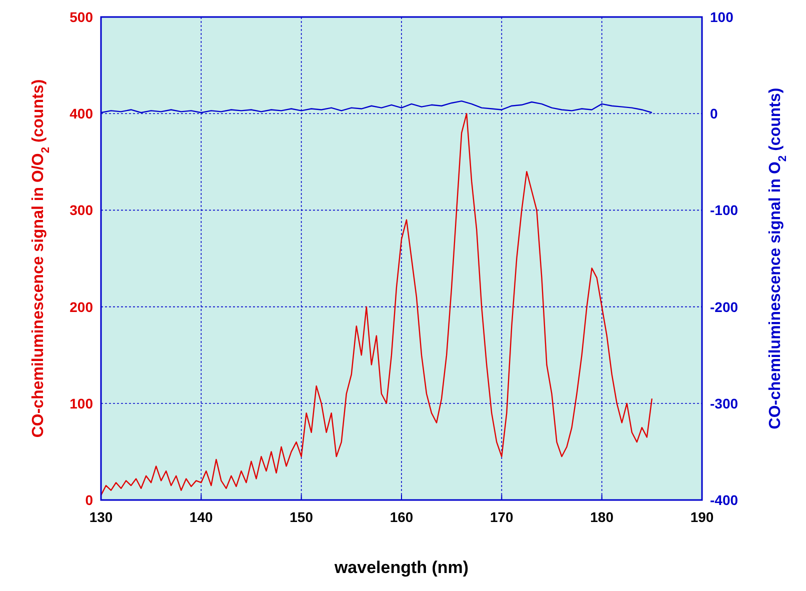  Describe the element at coordinates (401, 567) in the screenshot. I see `x-axis-title: wavelength (nm)` at that location.